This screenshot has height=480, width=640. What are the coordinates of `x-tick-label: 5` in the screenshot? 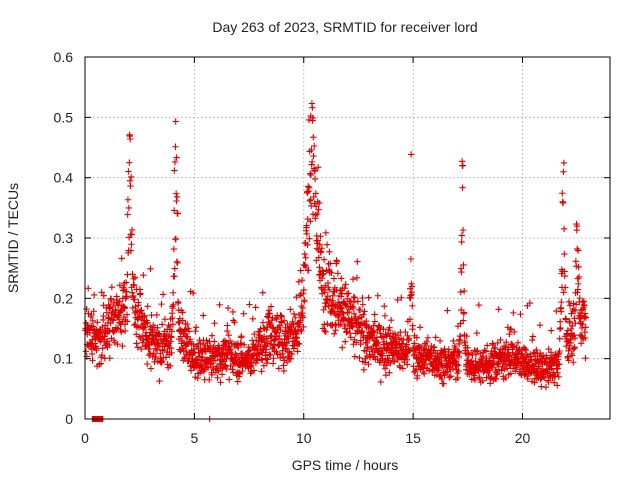 It's located at (194, 438).